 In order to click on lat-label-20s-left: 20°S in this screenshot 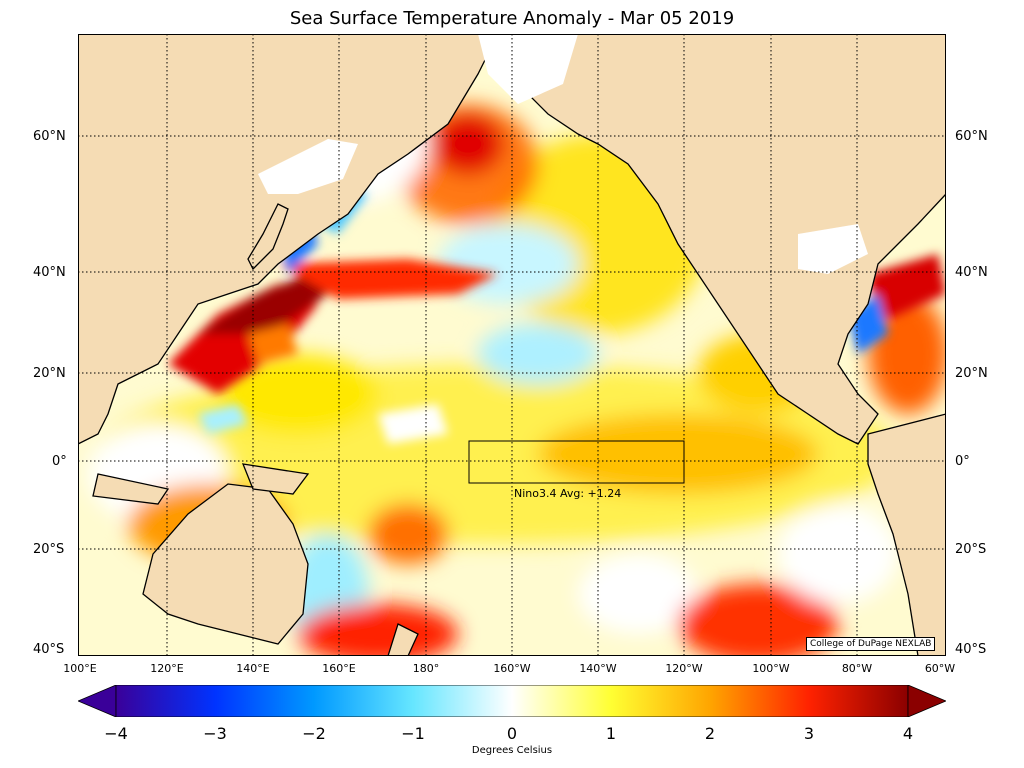, I will do `click(49, 549)`.